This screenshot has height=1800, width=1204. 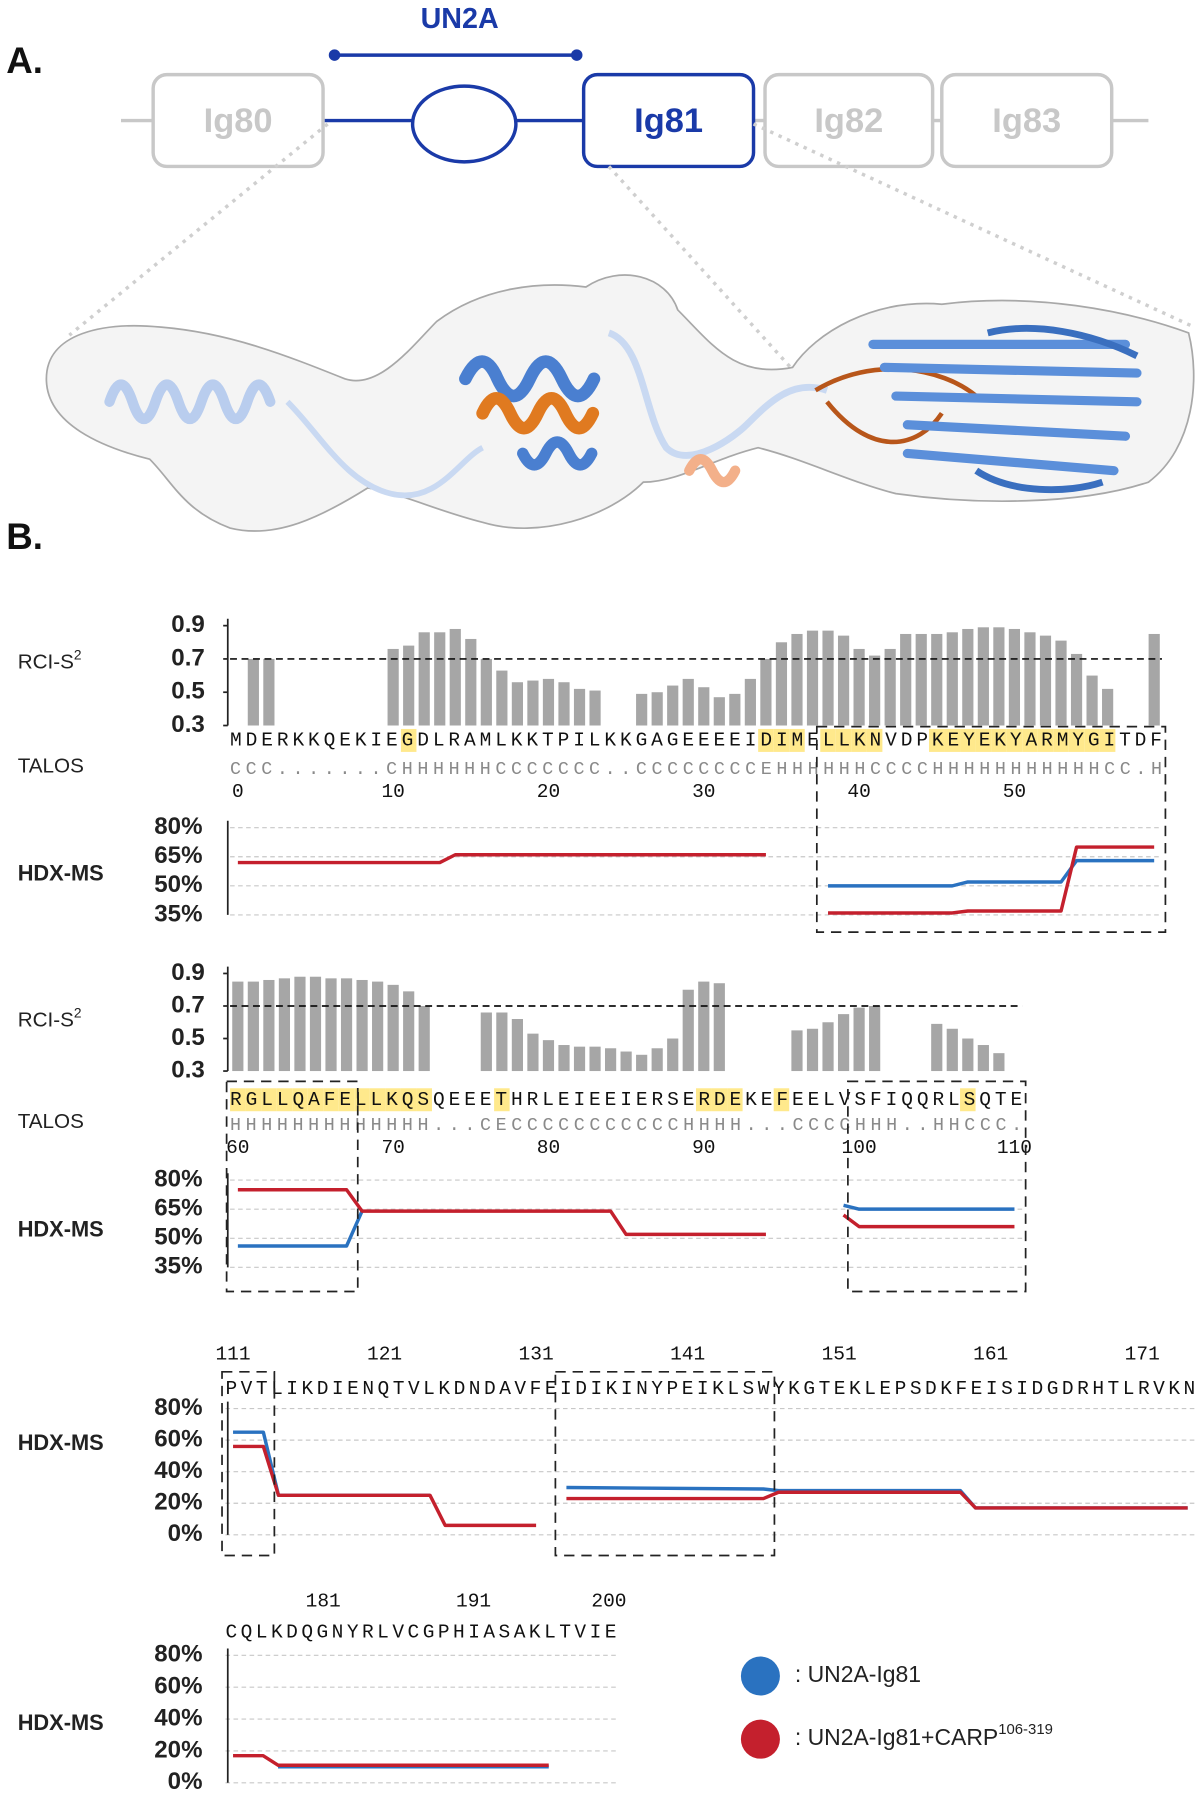 What do you see at coordinates (178, 1749) in the screenshot?
I see `y-tick-label: 20%` at bounding box center [178, 1749].